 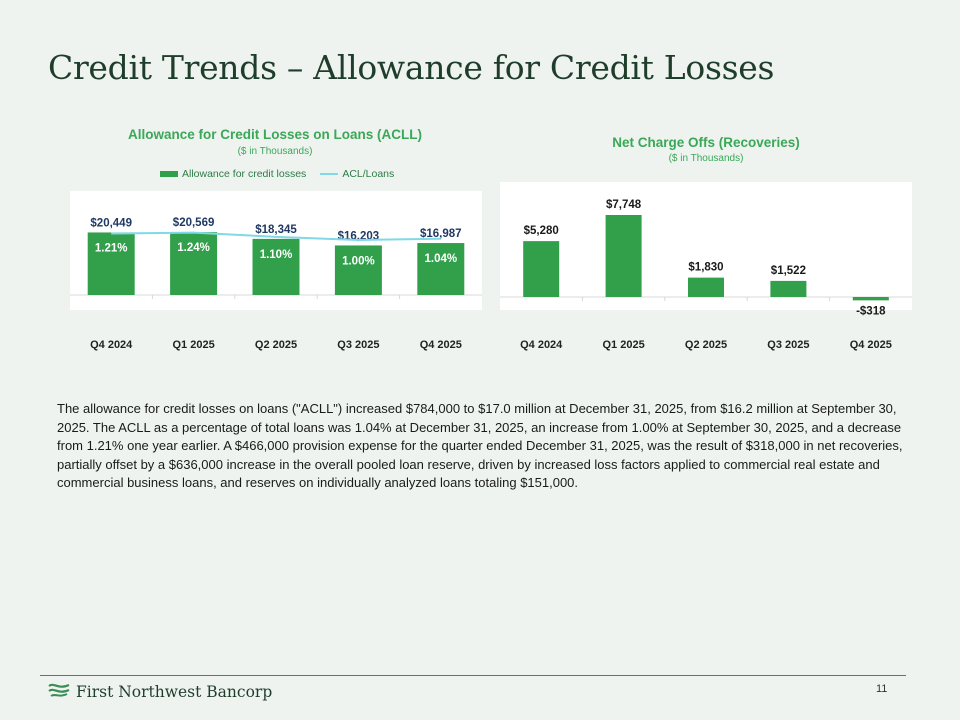 I want to click on nco-category-label: Q4 2024, so click(x=541, y=345).